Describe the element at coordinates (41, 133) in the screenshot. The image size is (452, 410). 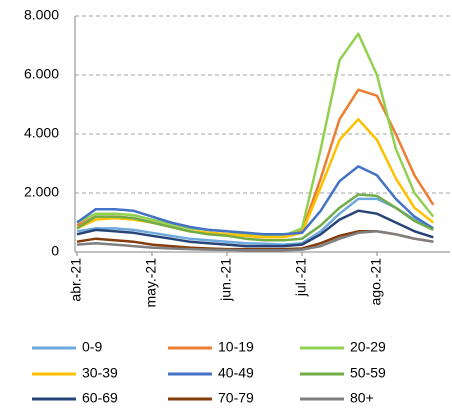
I see `y-tick-label: 4.000` at that location.